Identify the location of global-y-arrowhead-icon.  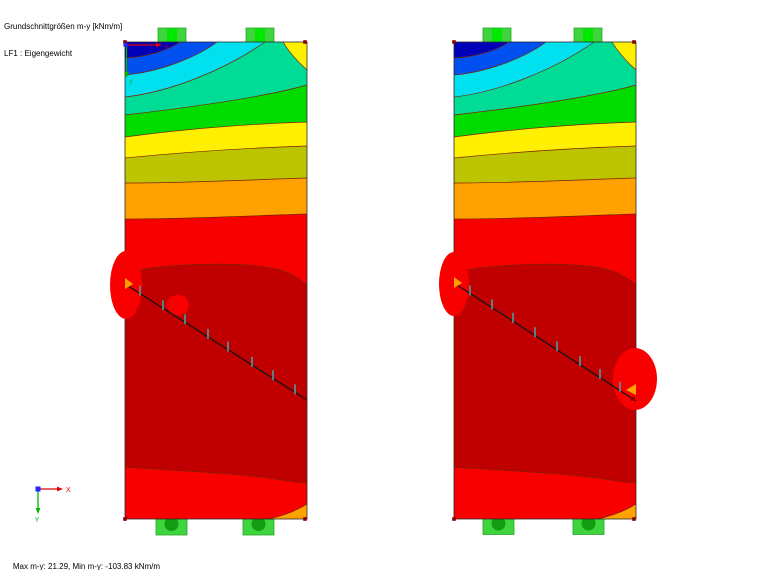
(38, 511).